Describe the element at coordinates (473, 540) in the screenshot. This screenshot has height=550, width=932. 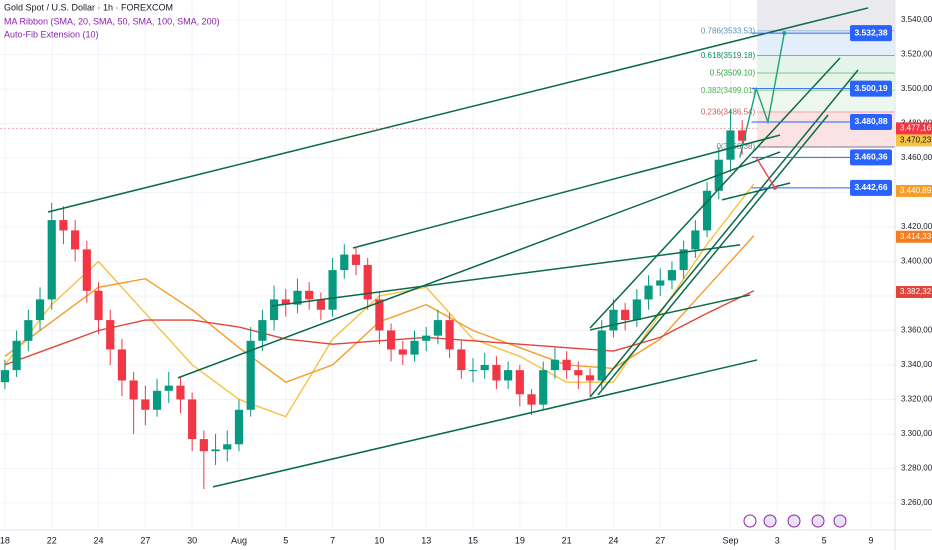
I see `x-tick-label: 15` at that location.